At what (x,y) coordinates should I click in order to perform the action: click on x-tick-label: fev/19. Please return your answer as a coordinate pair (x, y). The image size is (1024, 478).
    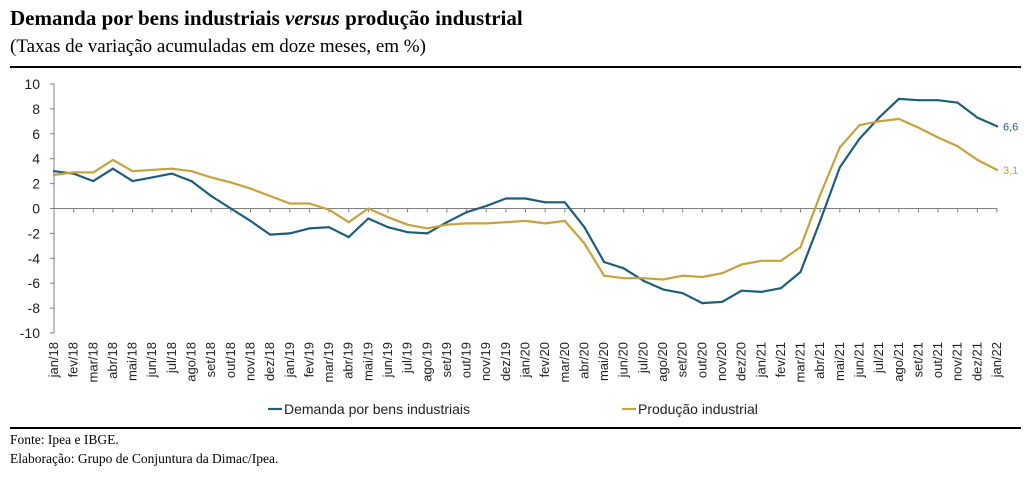
    Looking at the image, I should click on (308, 359).